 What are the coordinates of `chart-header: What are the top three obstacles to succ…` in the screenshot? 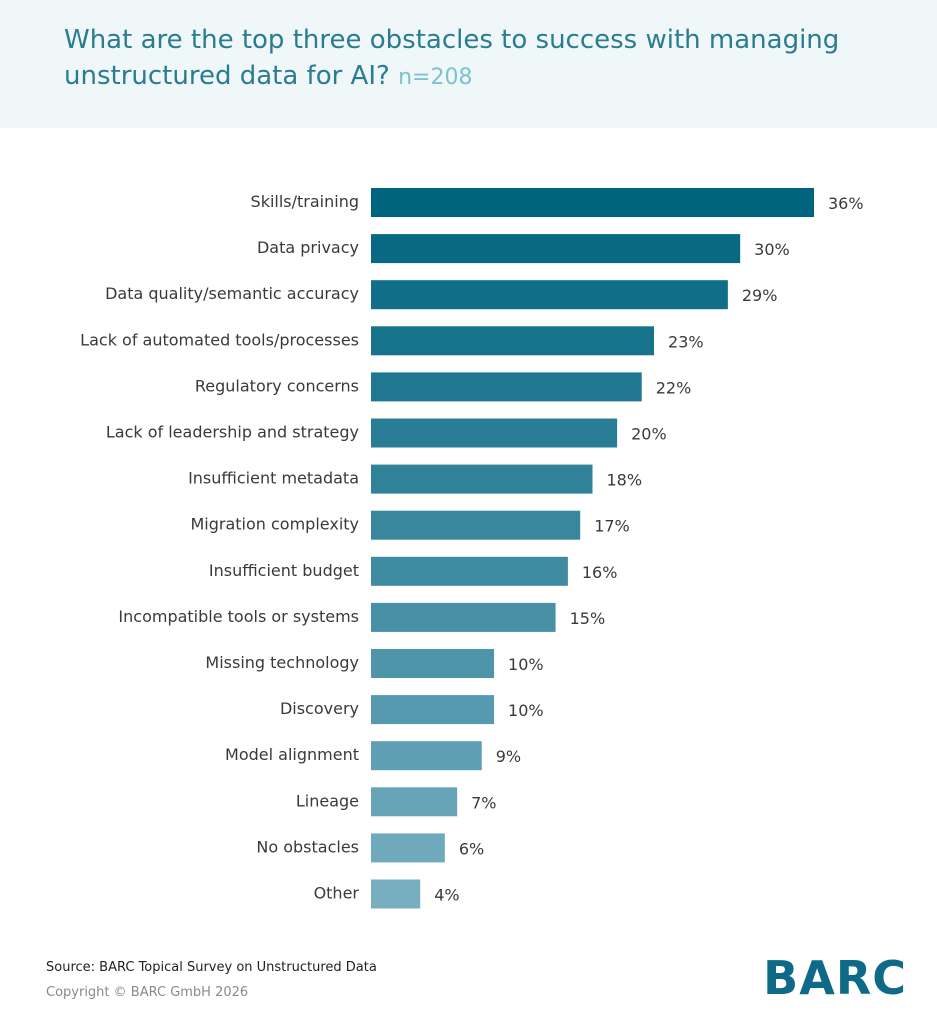 It's located at (468, 64).